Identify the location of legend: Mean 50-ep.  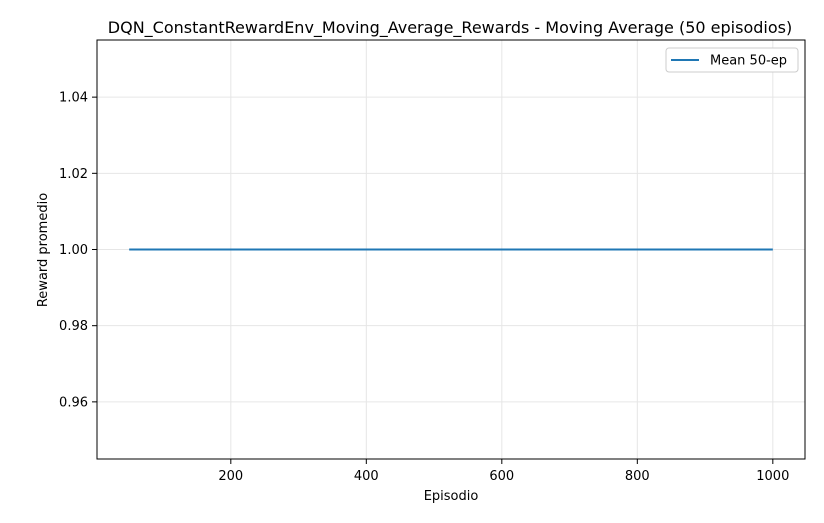
(732, 60).